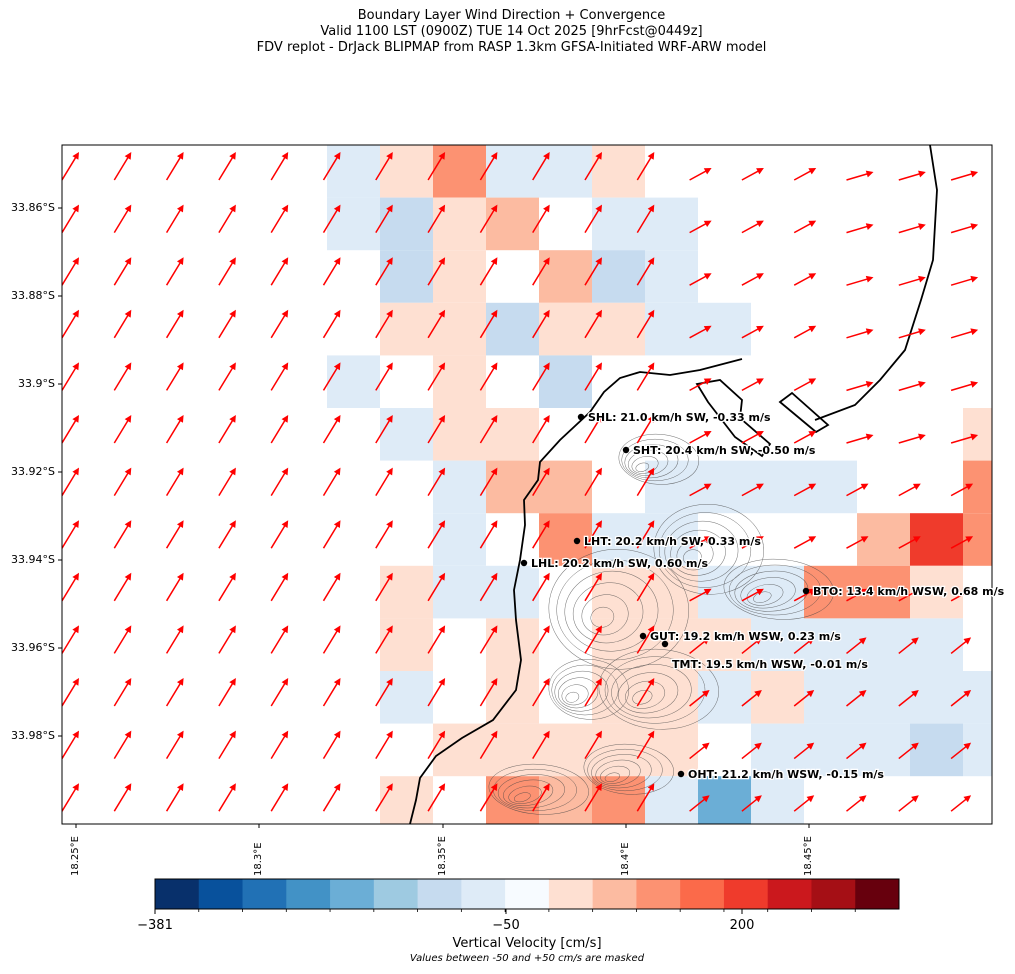 The height and width of the screenshot is (974, 1015). I want to click on lat-label: 33.86°S, so click(33, 207).